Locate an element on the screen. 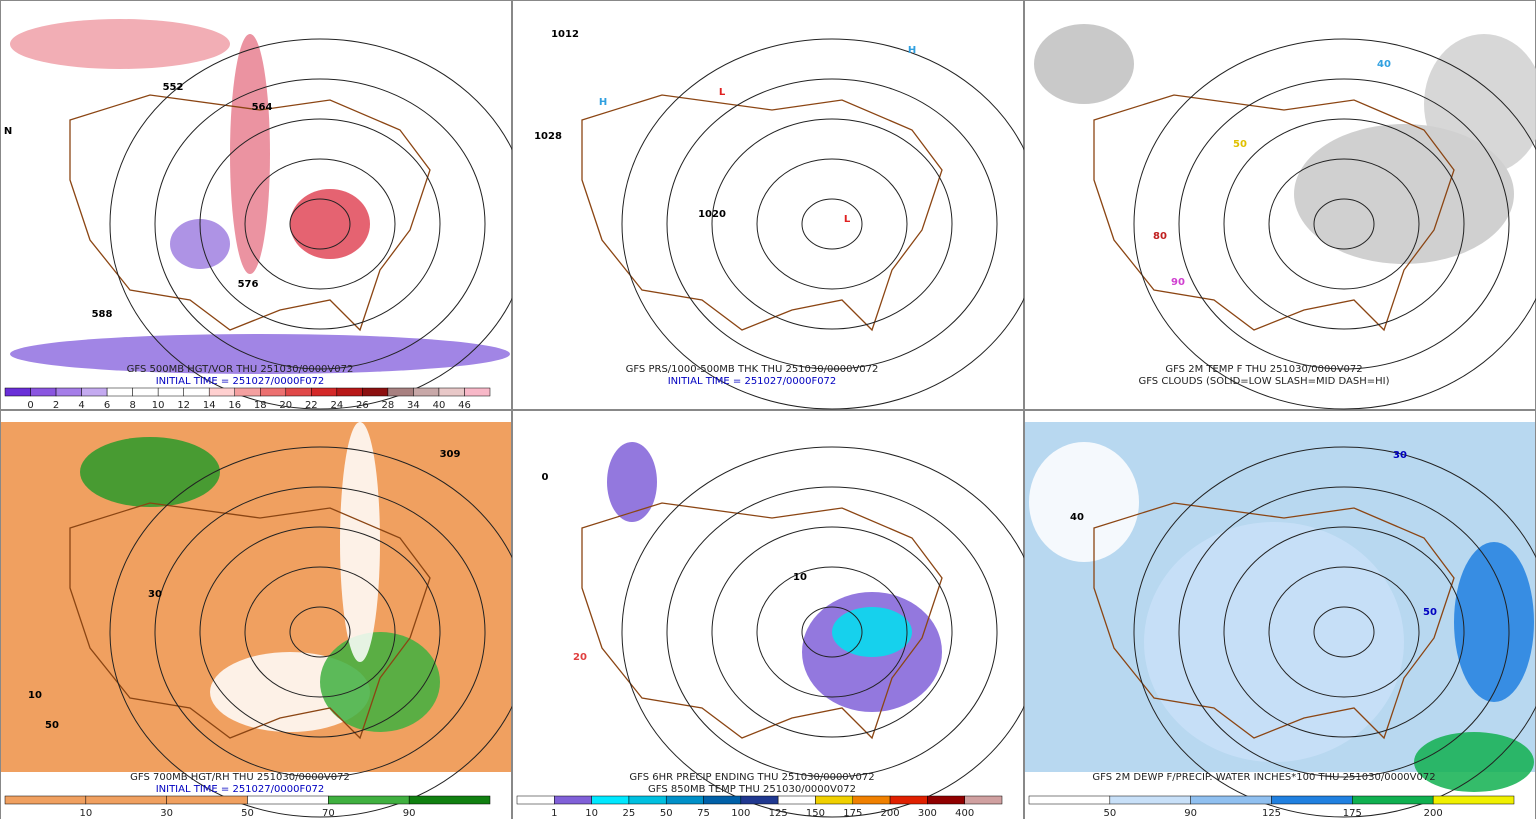 This screenshot has height=819, width=1536. colorbar-label: 300 is located at coordinates (927, 813).